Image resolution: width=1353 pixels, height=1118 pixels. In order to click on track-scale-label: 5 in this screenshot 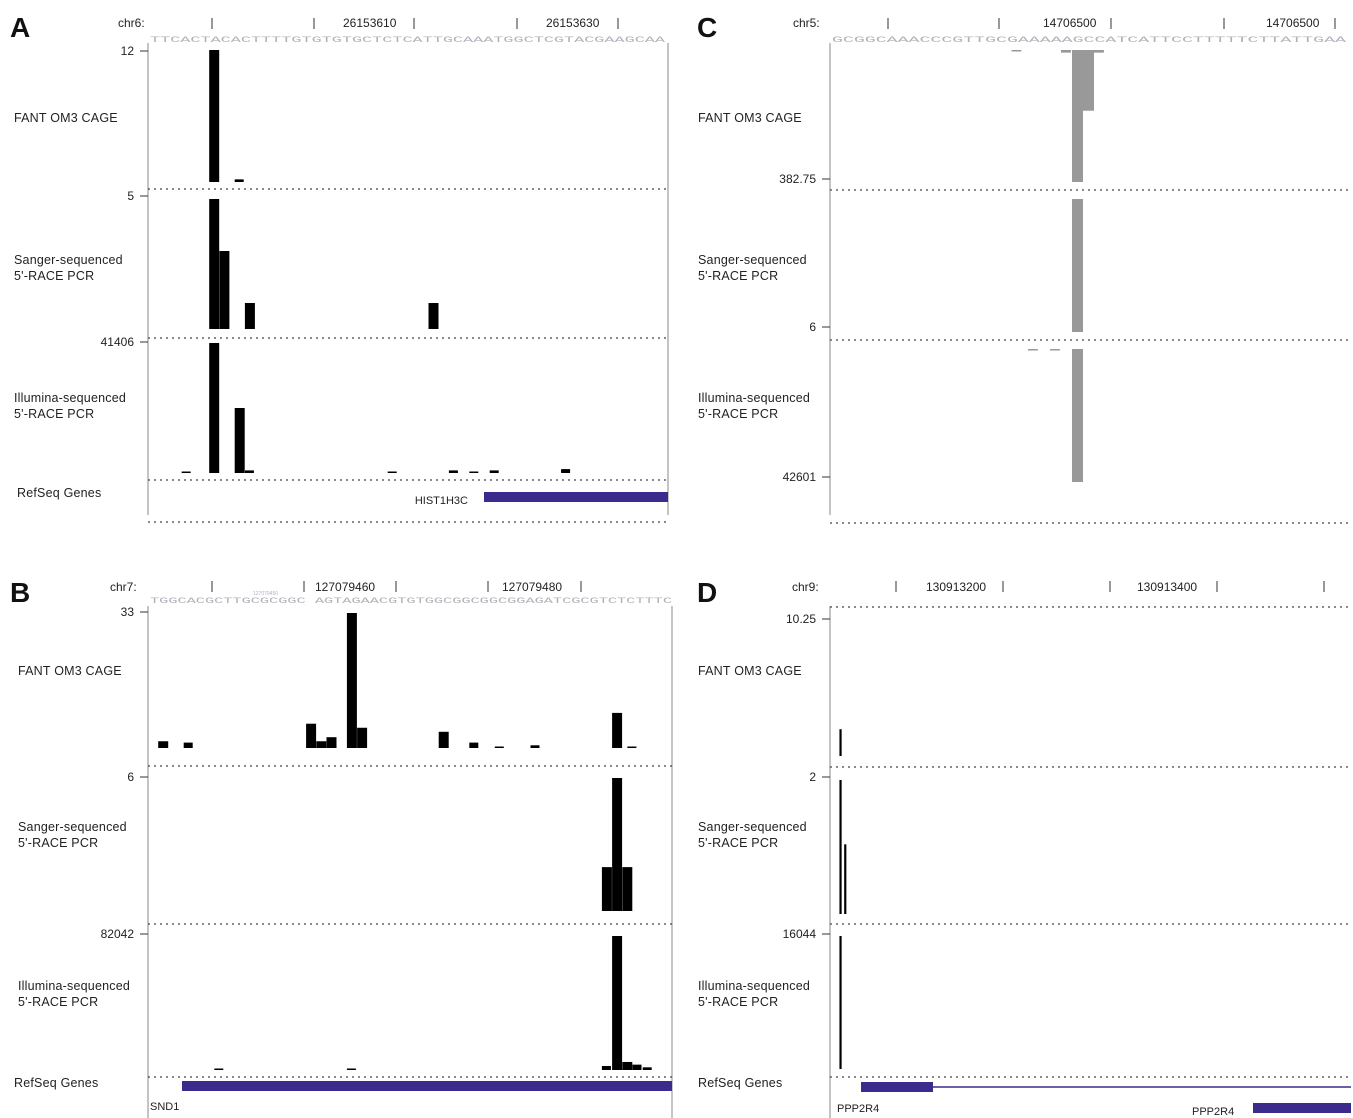, I will do `click(130, 196)`.